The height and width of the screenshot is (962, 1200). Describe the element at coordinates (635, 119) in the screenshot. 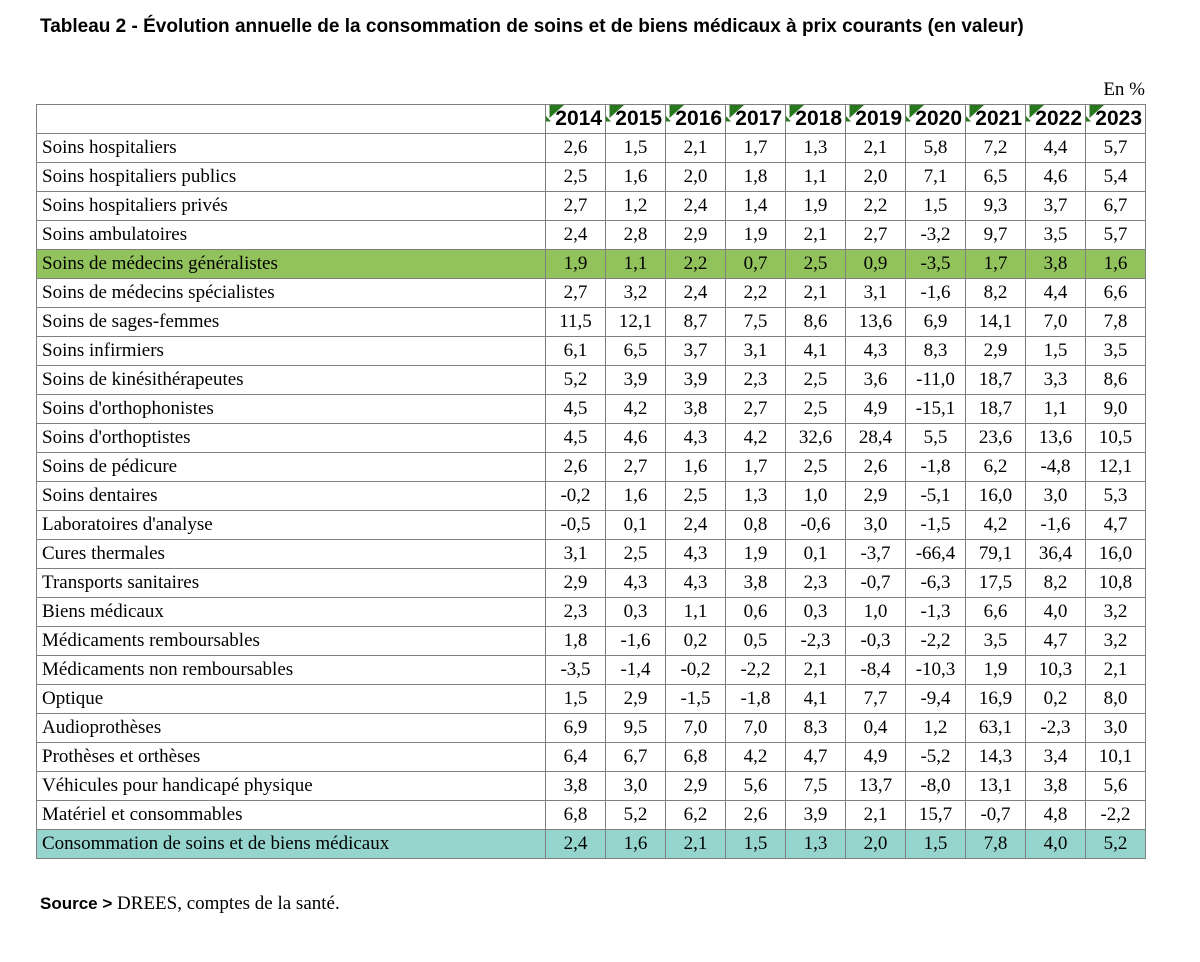

I see `year-header-2015: 2015` at that location.